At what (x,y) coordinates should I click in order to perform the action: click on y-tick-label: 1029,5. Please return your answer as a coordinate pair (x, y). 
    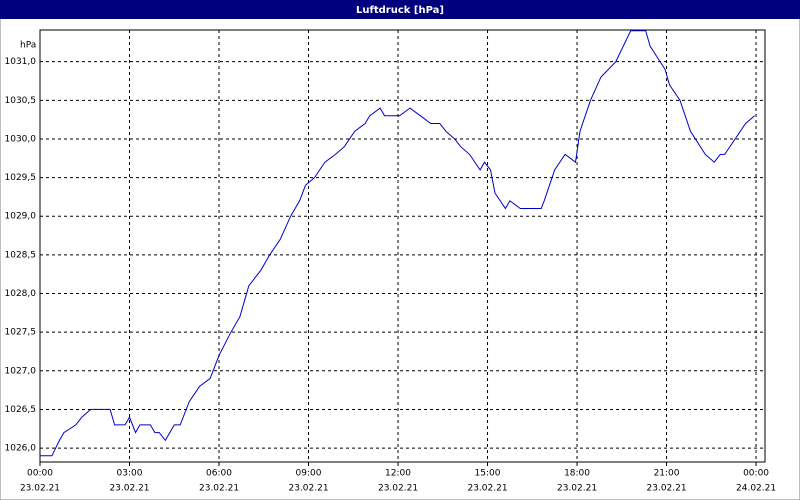
    Looking at the image, I should click on (21, 178).